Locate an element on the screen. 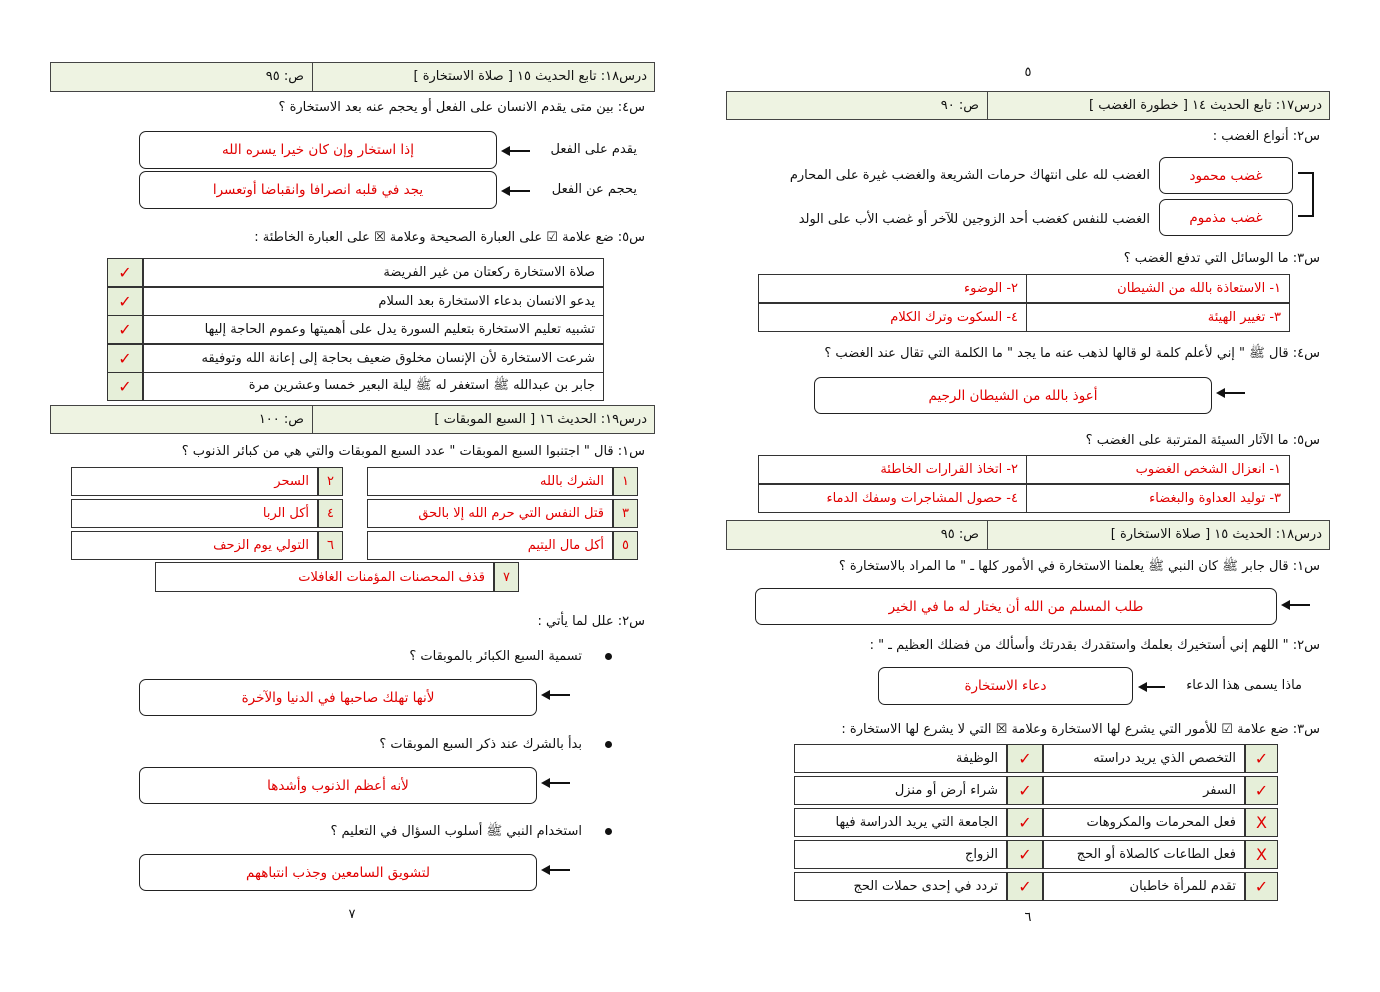 This screenshot has height=992, width=1380. statement-cell: الزواج is located at coordinates (900, 854).